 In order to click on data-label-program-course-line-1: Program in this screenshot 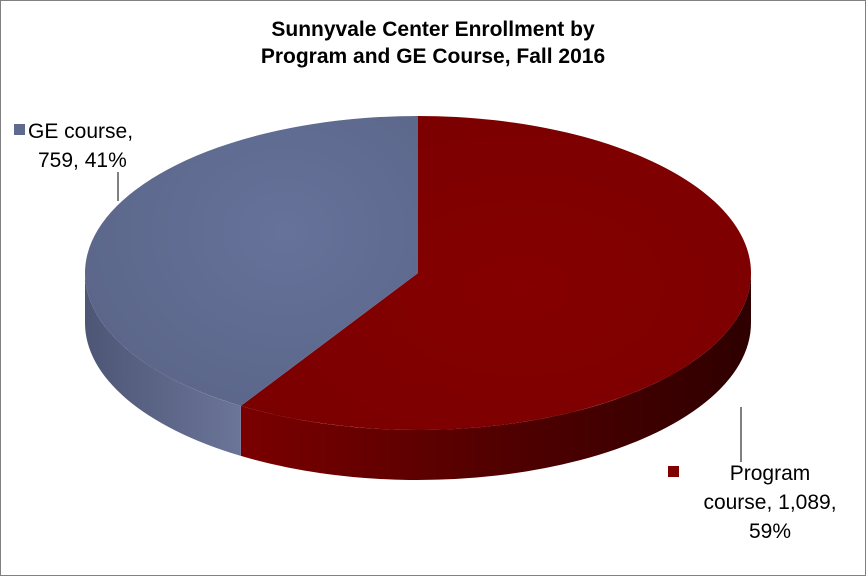, I will do `click(770, 473)`.